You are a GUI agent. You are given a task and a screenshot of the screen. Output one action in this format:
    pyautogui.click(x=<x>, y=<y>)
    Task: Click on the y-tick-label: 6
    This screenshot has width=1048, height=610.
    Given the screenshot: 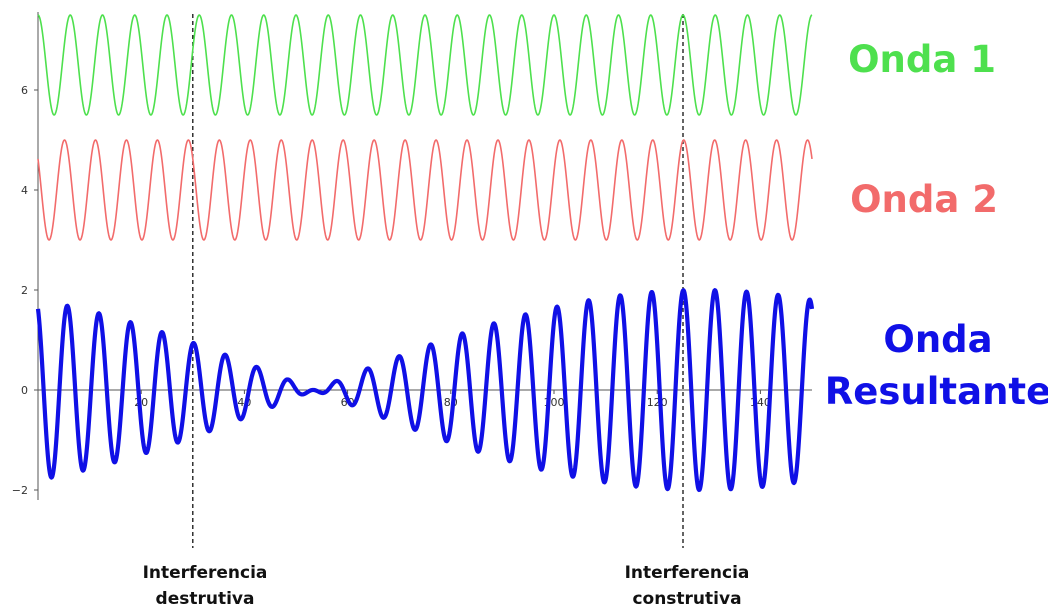 What is the action you would take?
    pyautogui.click(x=24, y=90)
    